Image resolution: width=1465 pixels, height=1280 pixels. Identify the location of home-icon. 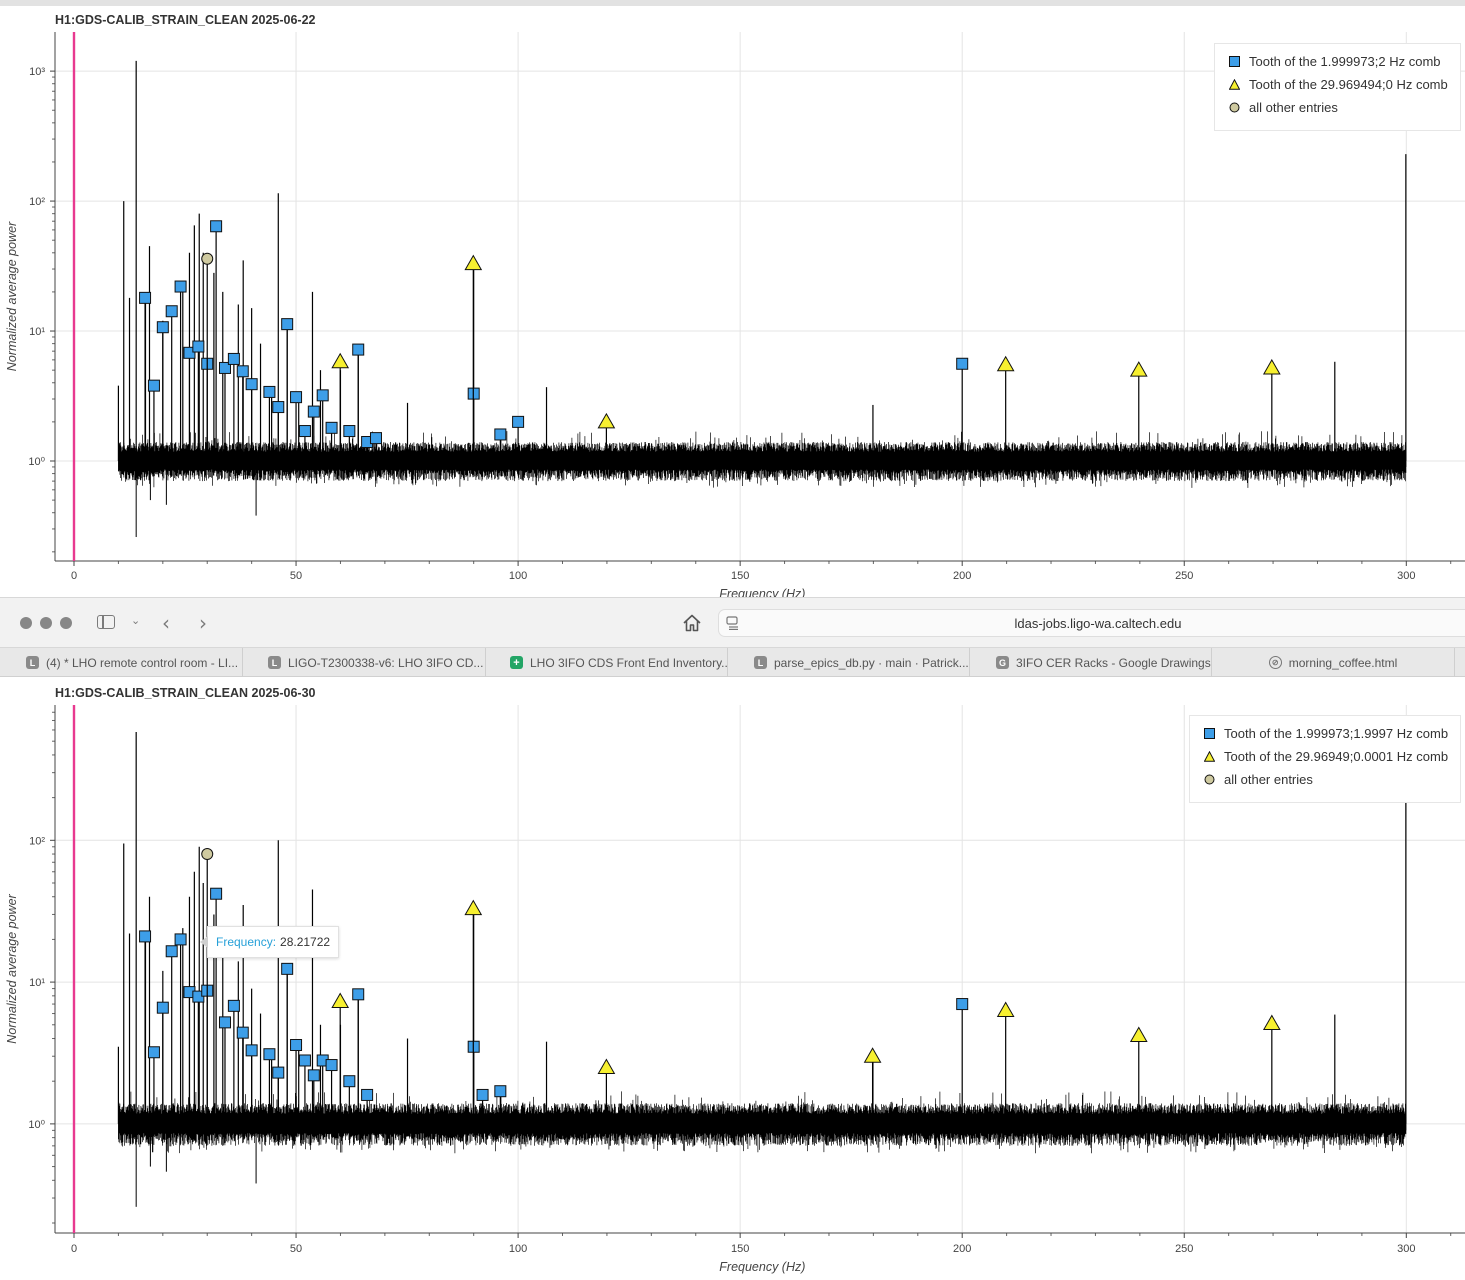
(692, 623).